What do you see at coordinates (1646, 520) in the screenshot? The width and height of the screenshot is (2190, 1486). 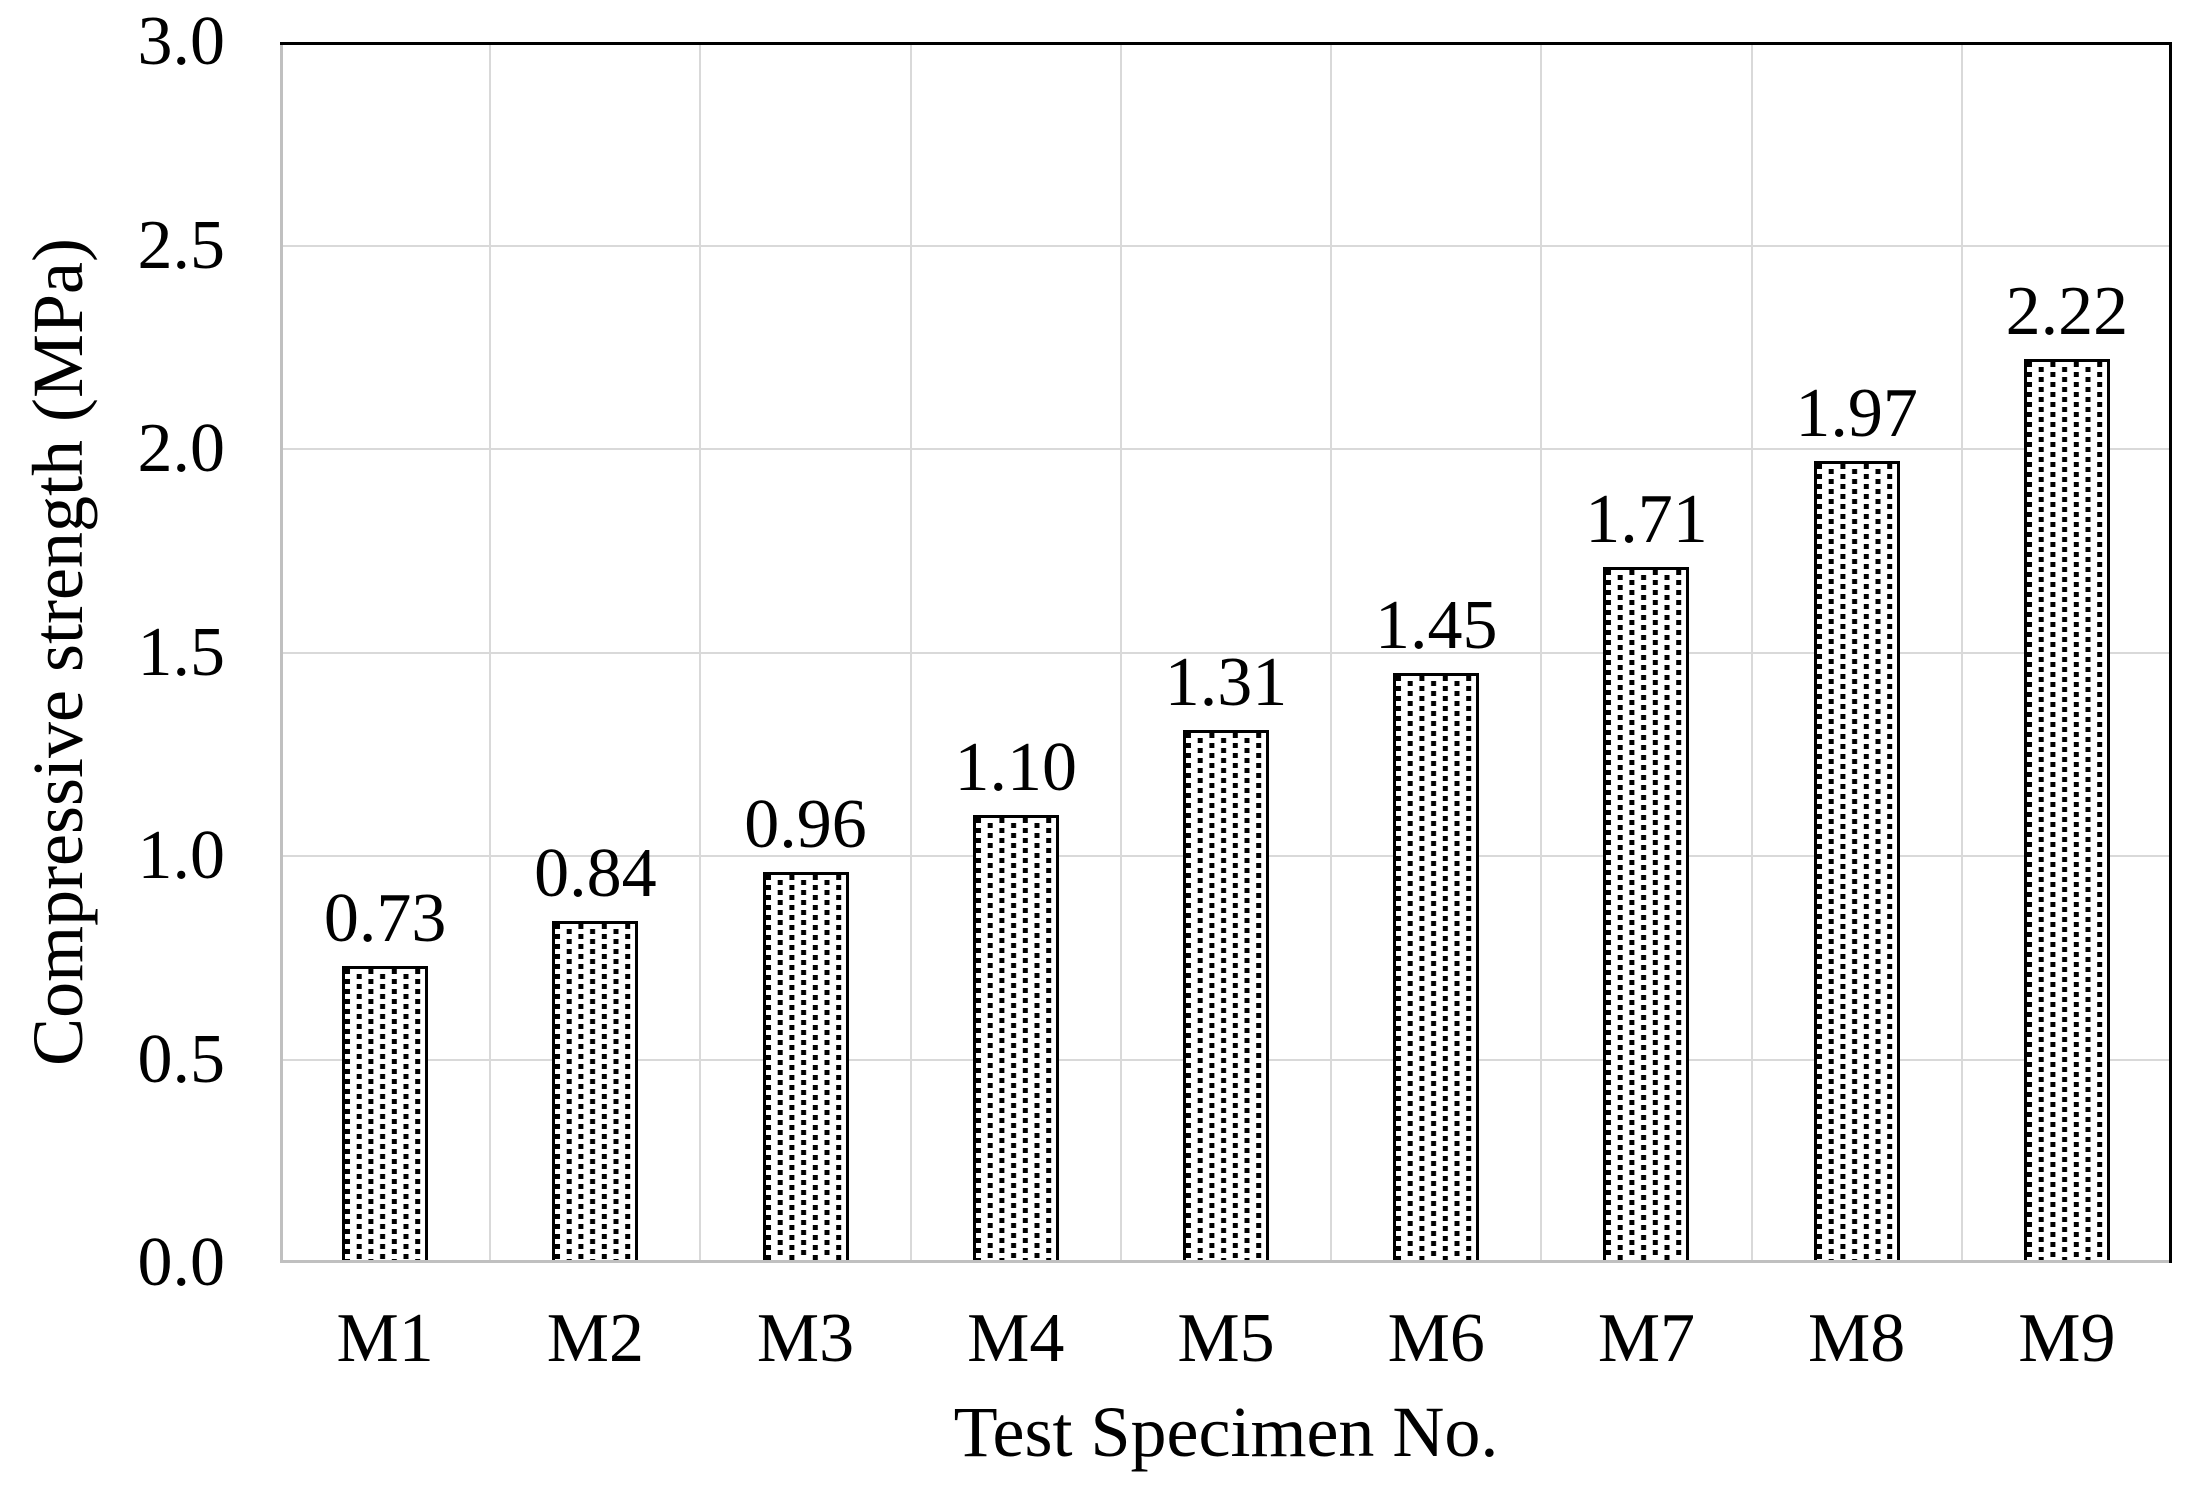 I see `bar-value-label: 1.71` at bounding box center [1646, 520].